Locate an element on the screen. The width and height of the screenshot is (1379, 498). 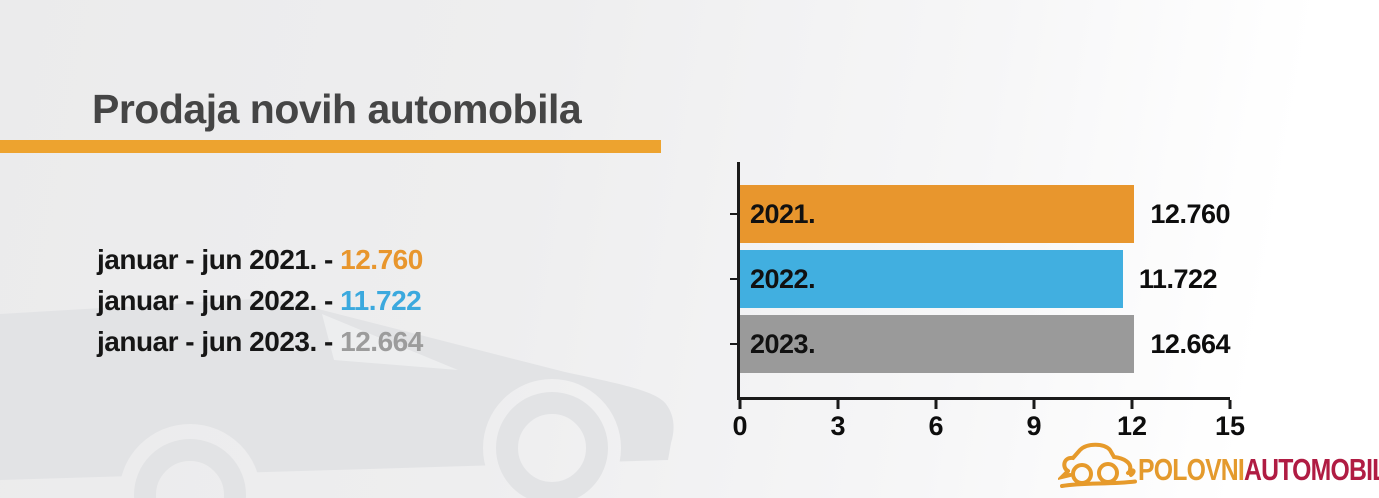
page-title: Prodaja novih automobila is located at coordinates (337, 109).